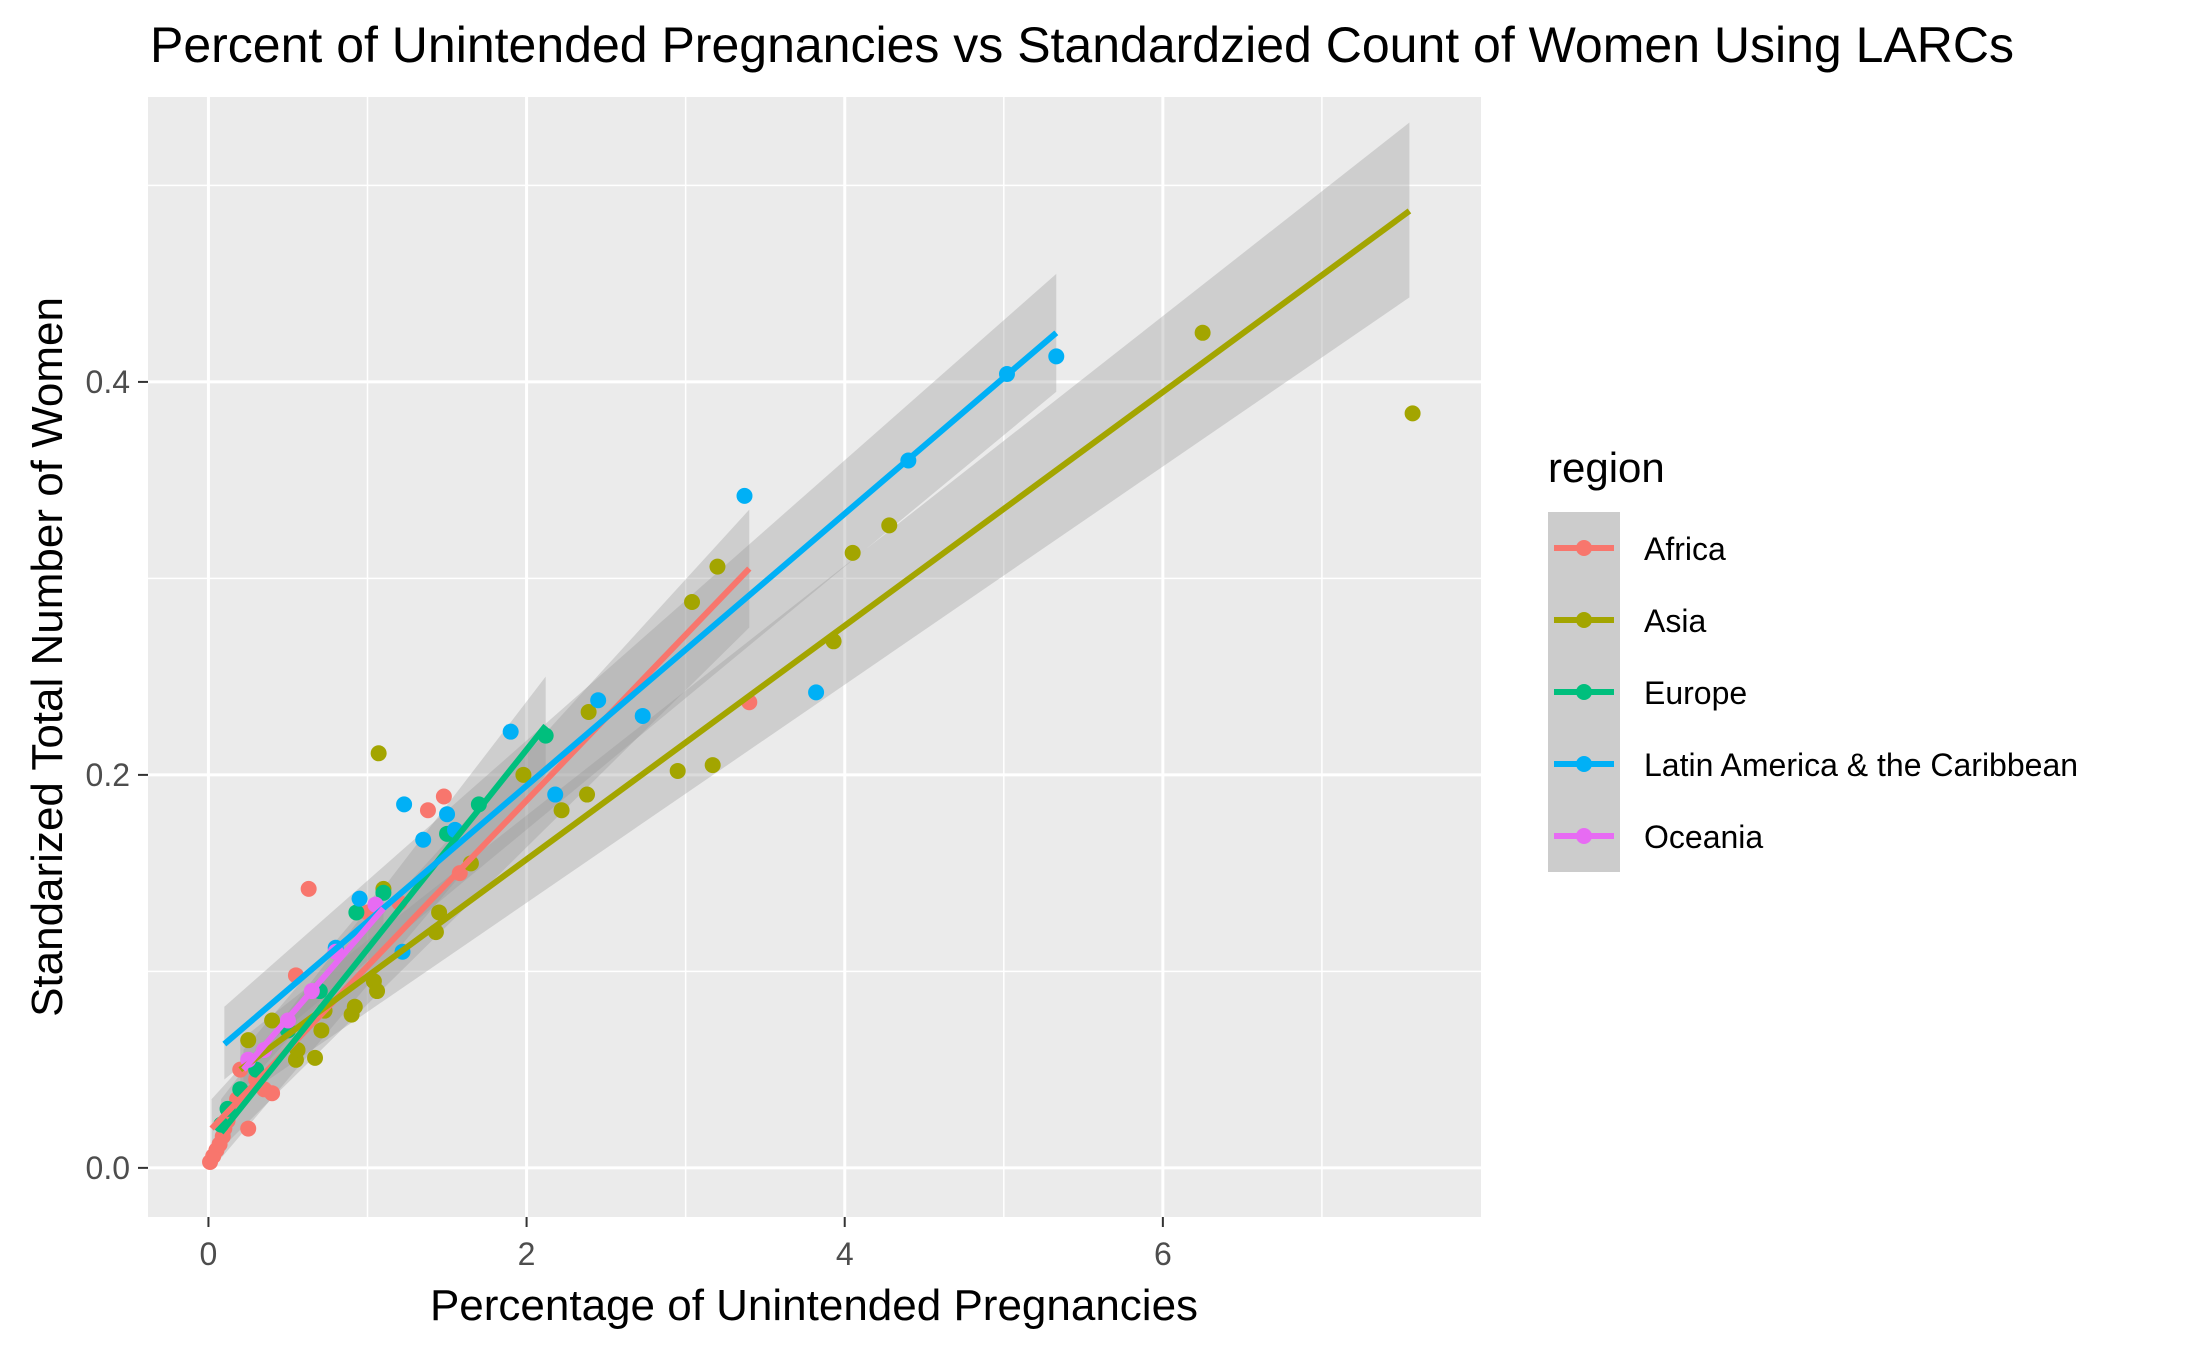  I want to click on legend-label: Europe, so click(1695, 693).